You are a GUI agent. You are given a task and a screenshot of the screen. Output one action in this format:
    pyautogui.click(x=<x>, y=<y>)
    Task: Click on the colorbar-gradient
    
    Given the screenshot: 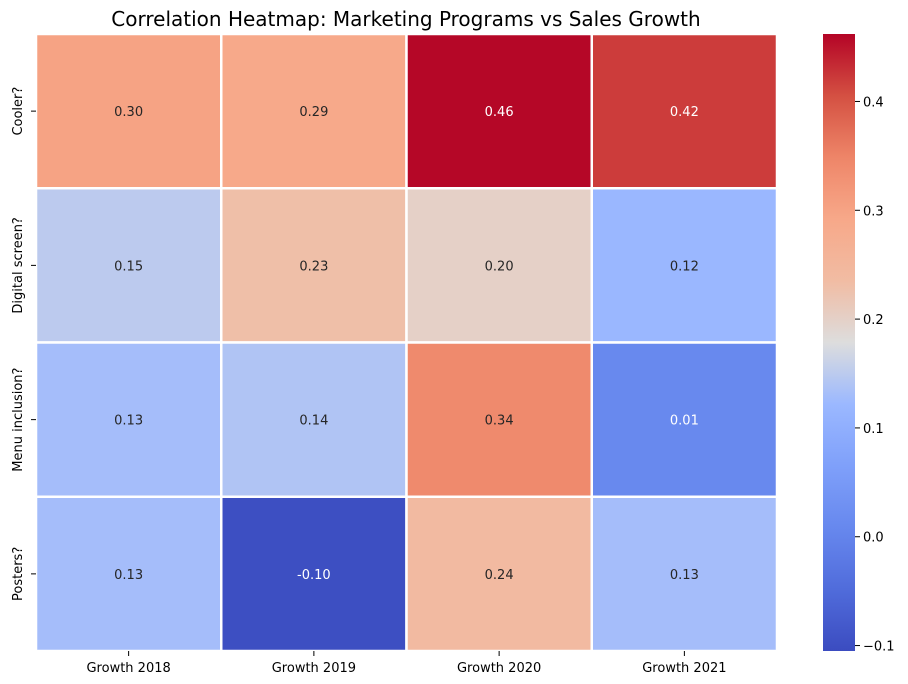 What is the action you would take?
    pyautogui.click(x=839, y=342)
    